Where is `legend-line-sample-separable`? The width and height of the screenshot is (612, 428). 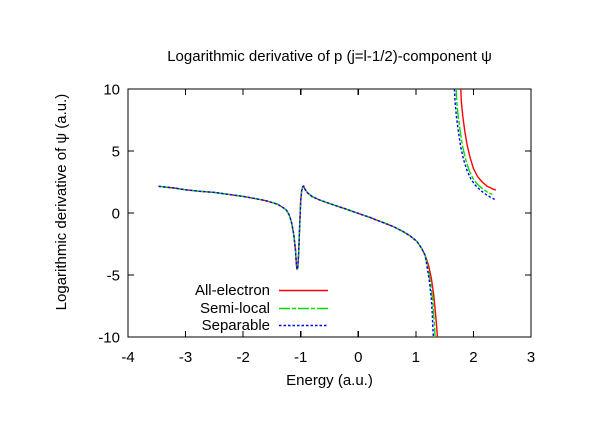 legend-line-sample-separable is located at coordinates (303, 326).